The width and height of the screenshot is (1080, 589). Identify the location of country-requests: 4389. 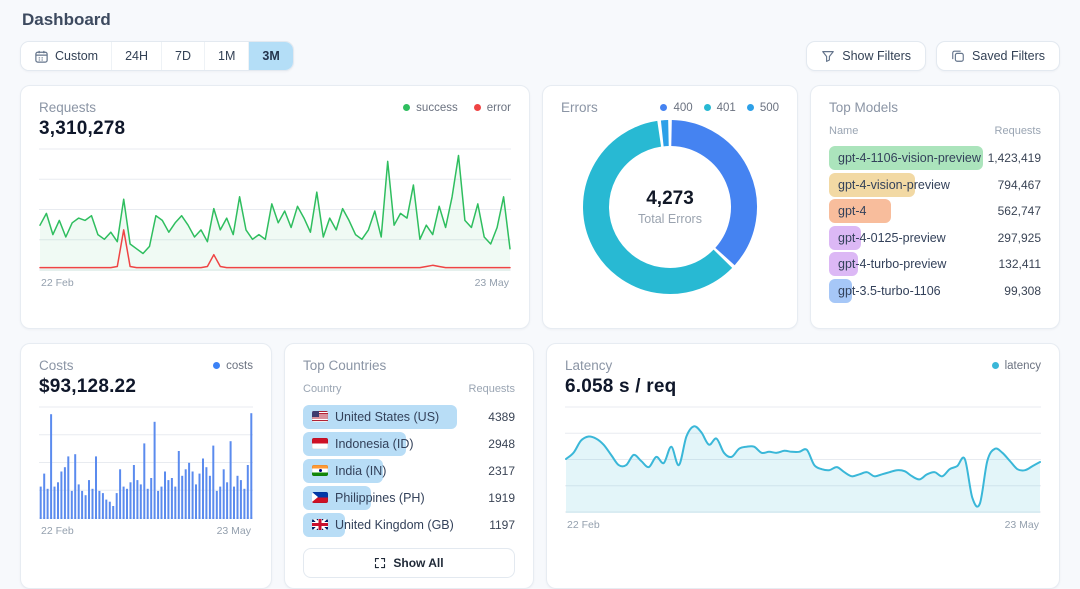
(501, 416).